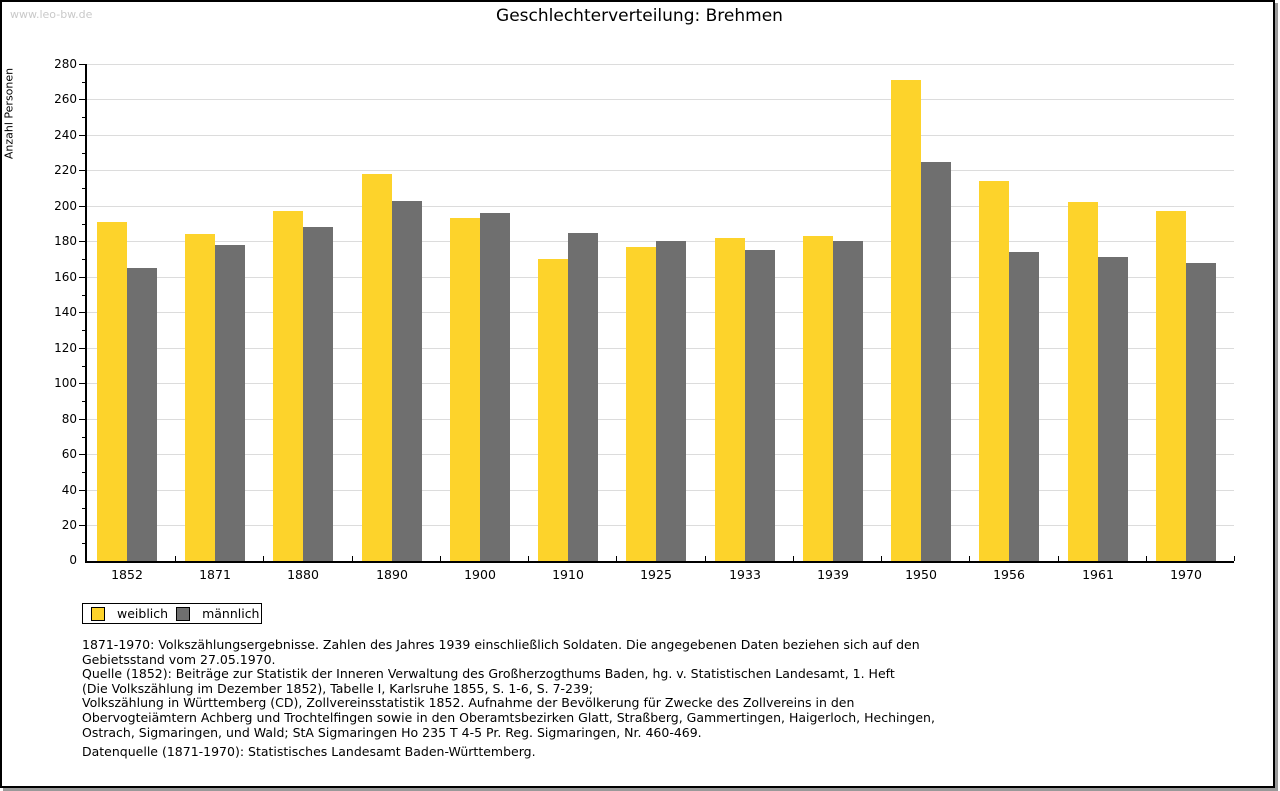 This screenshot has height=791, width=1280. Describe the element at coordinates (65, 348) in the screenshot. I see `y-tick-label: 120` at that location.